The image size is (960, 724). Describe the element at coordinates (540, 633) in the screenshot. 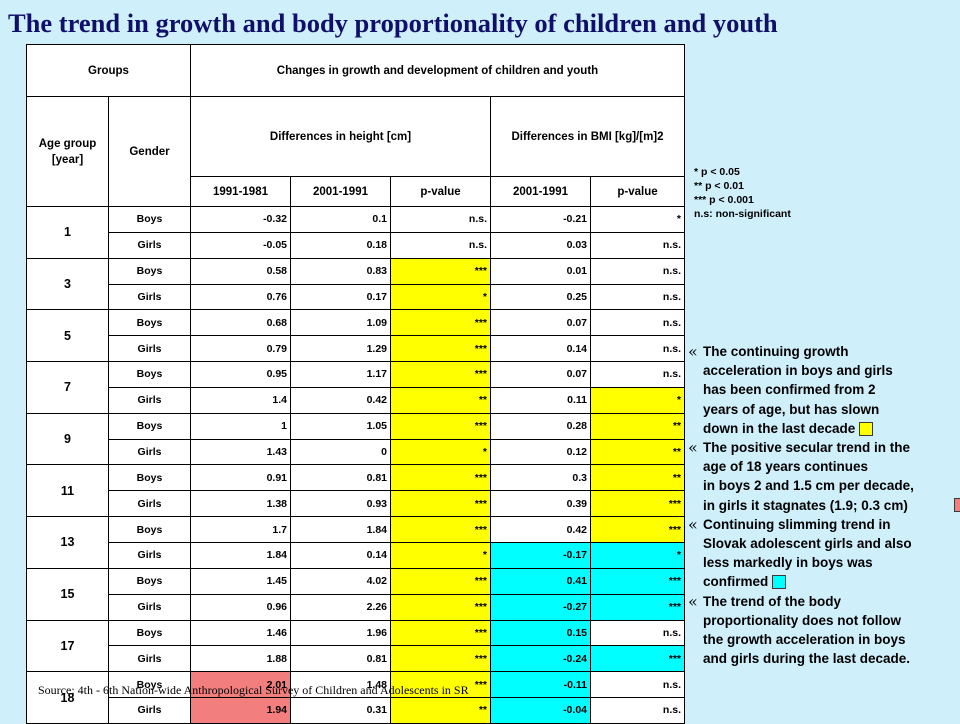

I see `bmi-2001-1991-cell: 0.15` at that location.